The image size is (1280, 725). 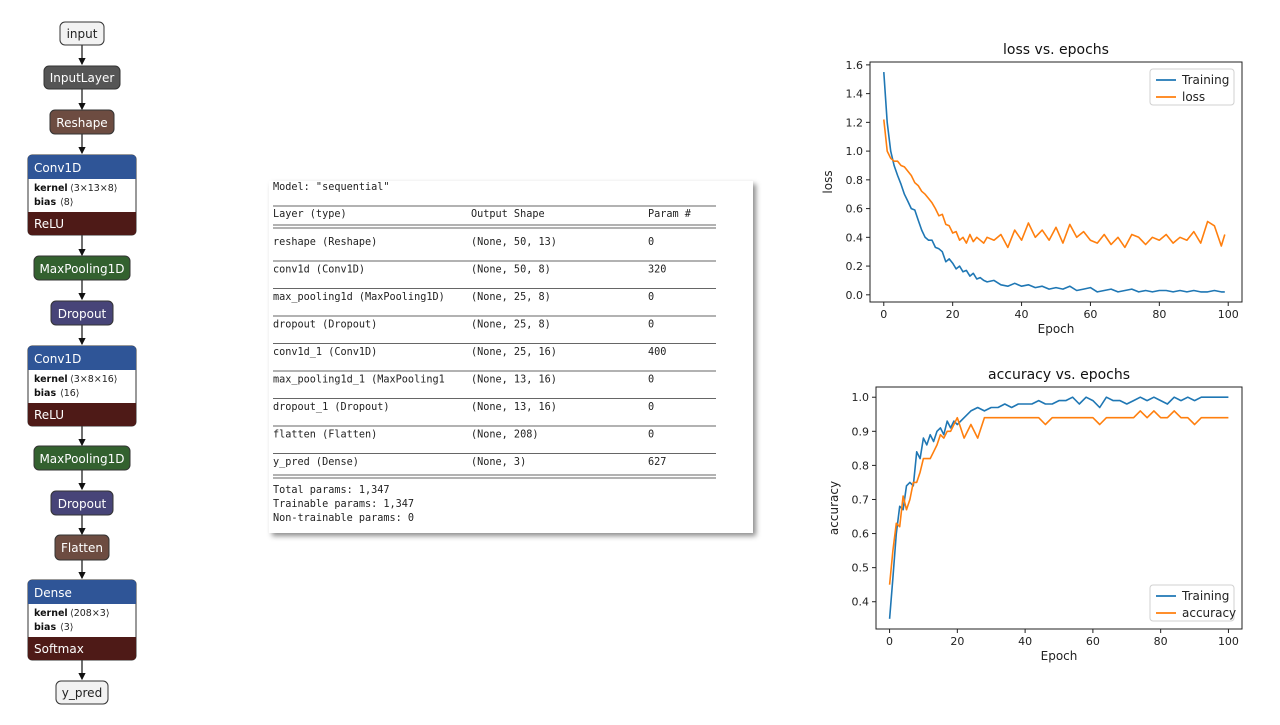 I want to click on y-tick-label: 1.4, so click(x=855, y=94).